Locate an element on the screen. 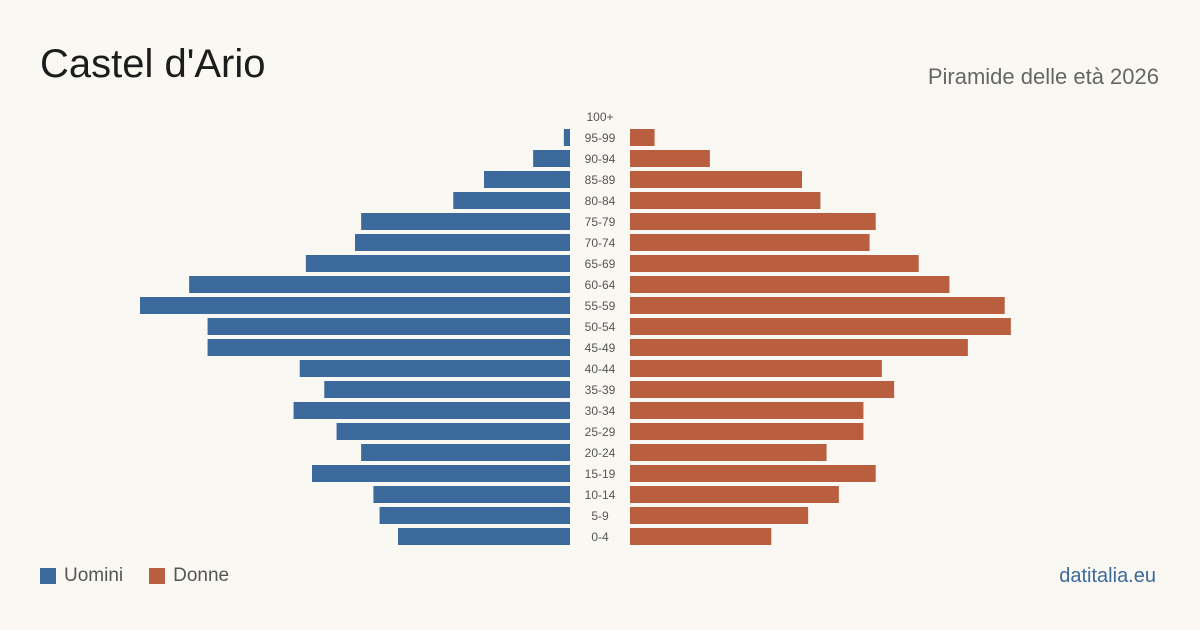 This screenshot has height=630, width=1200. source-link: datitalia.eu is located at coordinates (1107, 576).